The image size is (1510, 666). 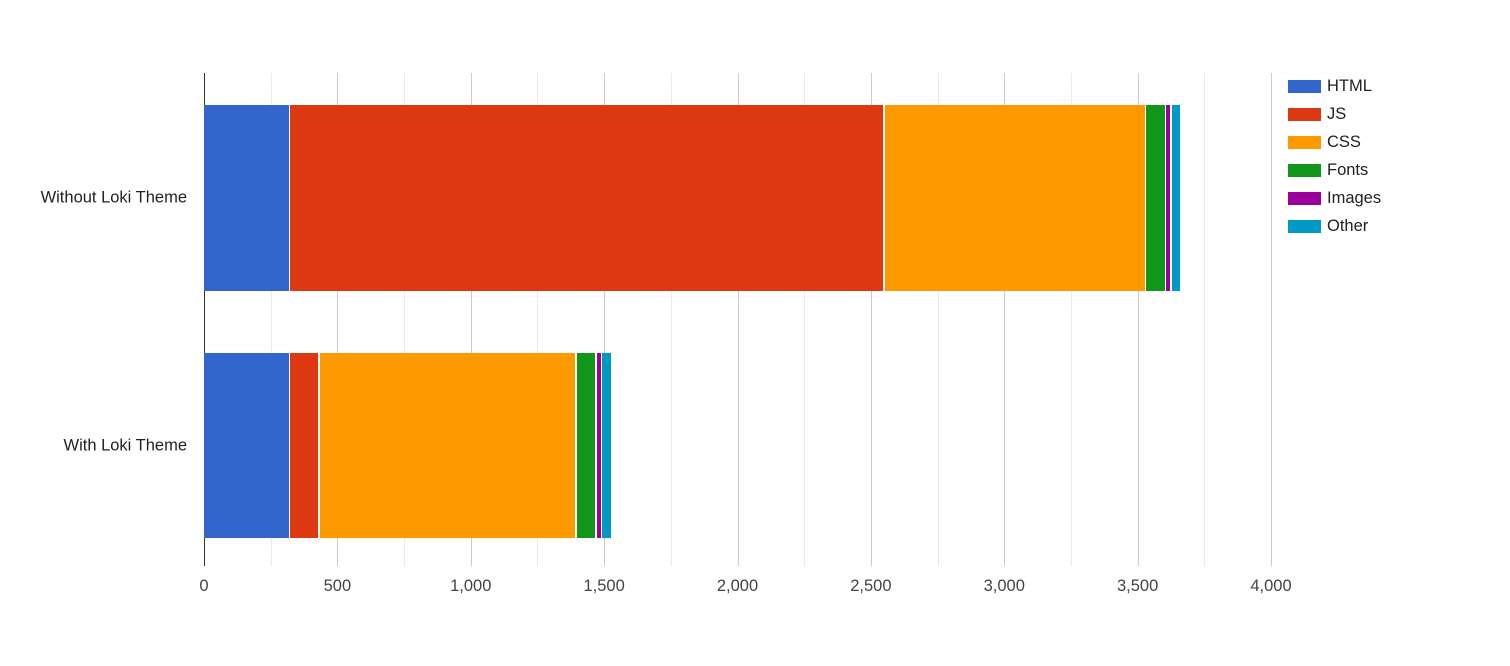 I want to click on legend-item-other: Other, so click(x=1328, y=227).